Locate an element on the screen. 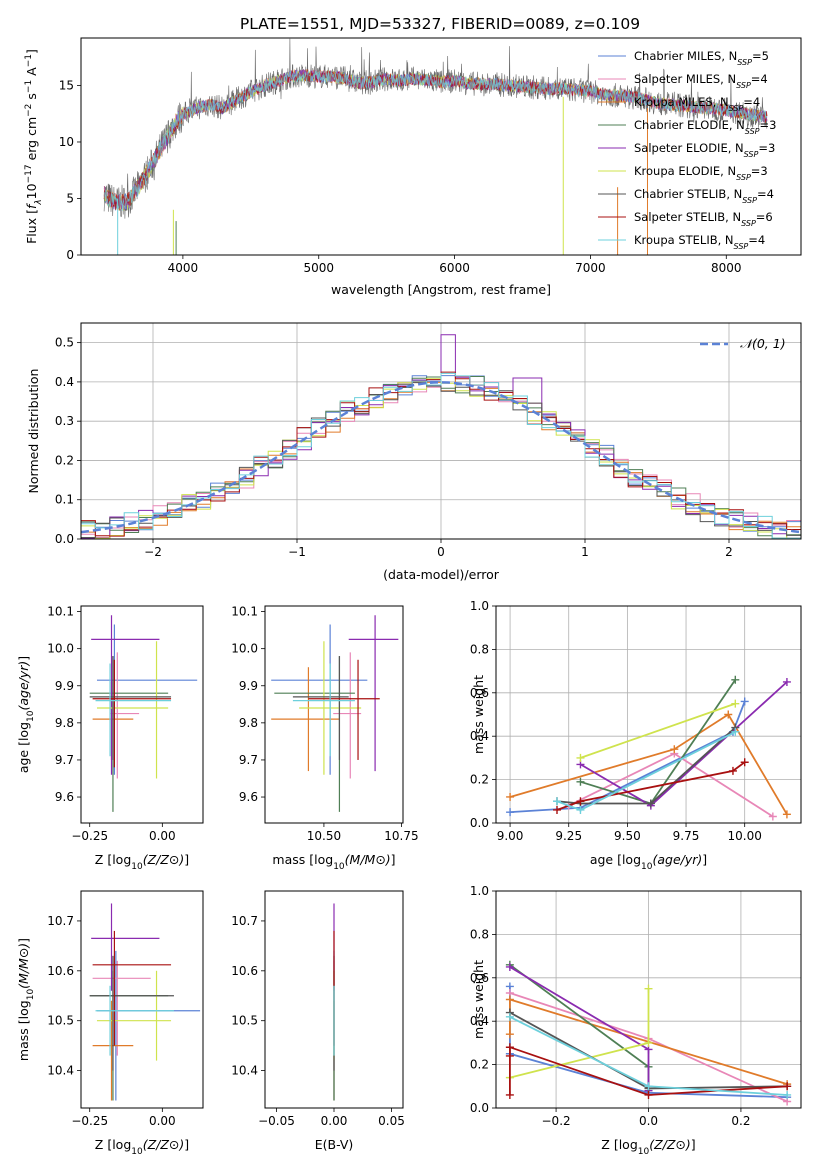 This screenshot has width=819, height=1170. x-axis-label: wavelength [Angstrom, rest frame] is located at coordinates (441, 289).